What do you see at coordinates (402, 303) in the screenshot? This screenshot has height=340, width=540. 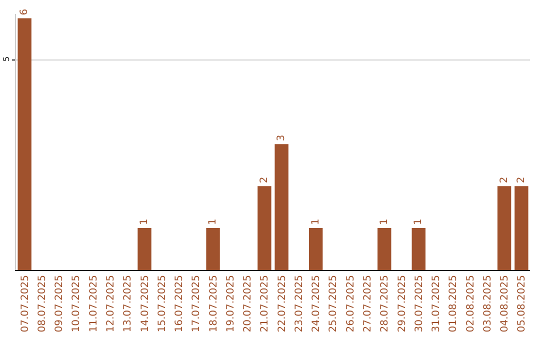 I see `x-tick-label: 29.07.2025` at bounding box center [402, 303].